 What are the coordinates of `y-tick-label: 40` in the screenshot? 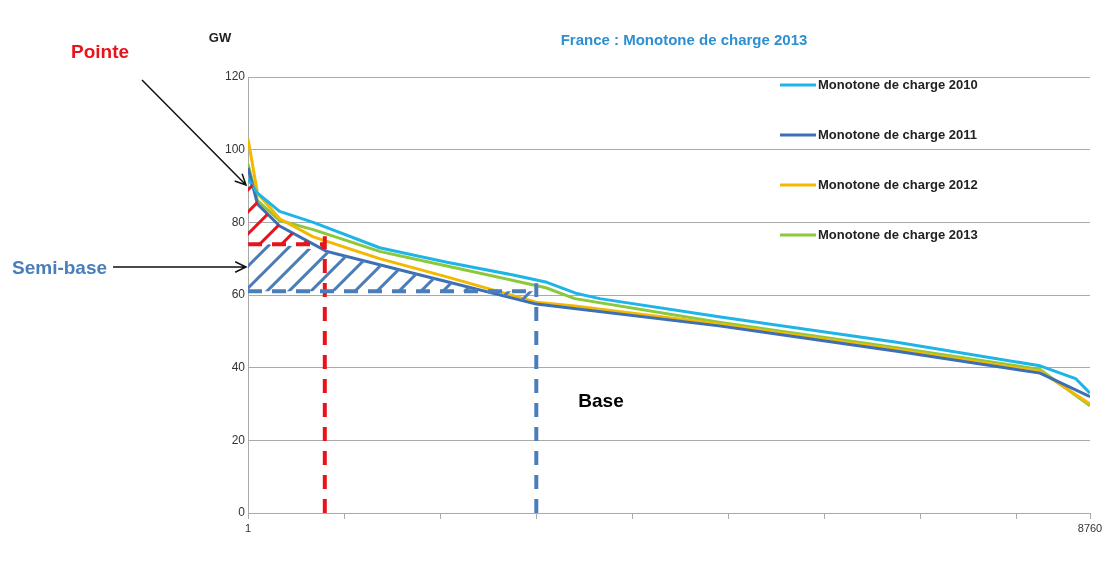 It's located at (238, 366).